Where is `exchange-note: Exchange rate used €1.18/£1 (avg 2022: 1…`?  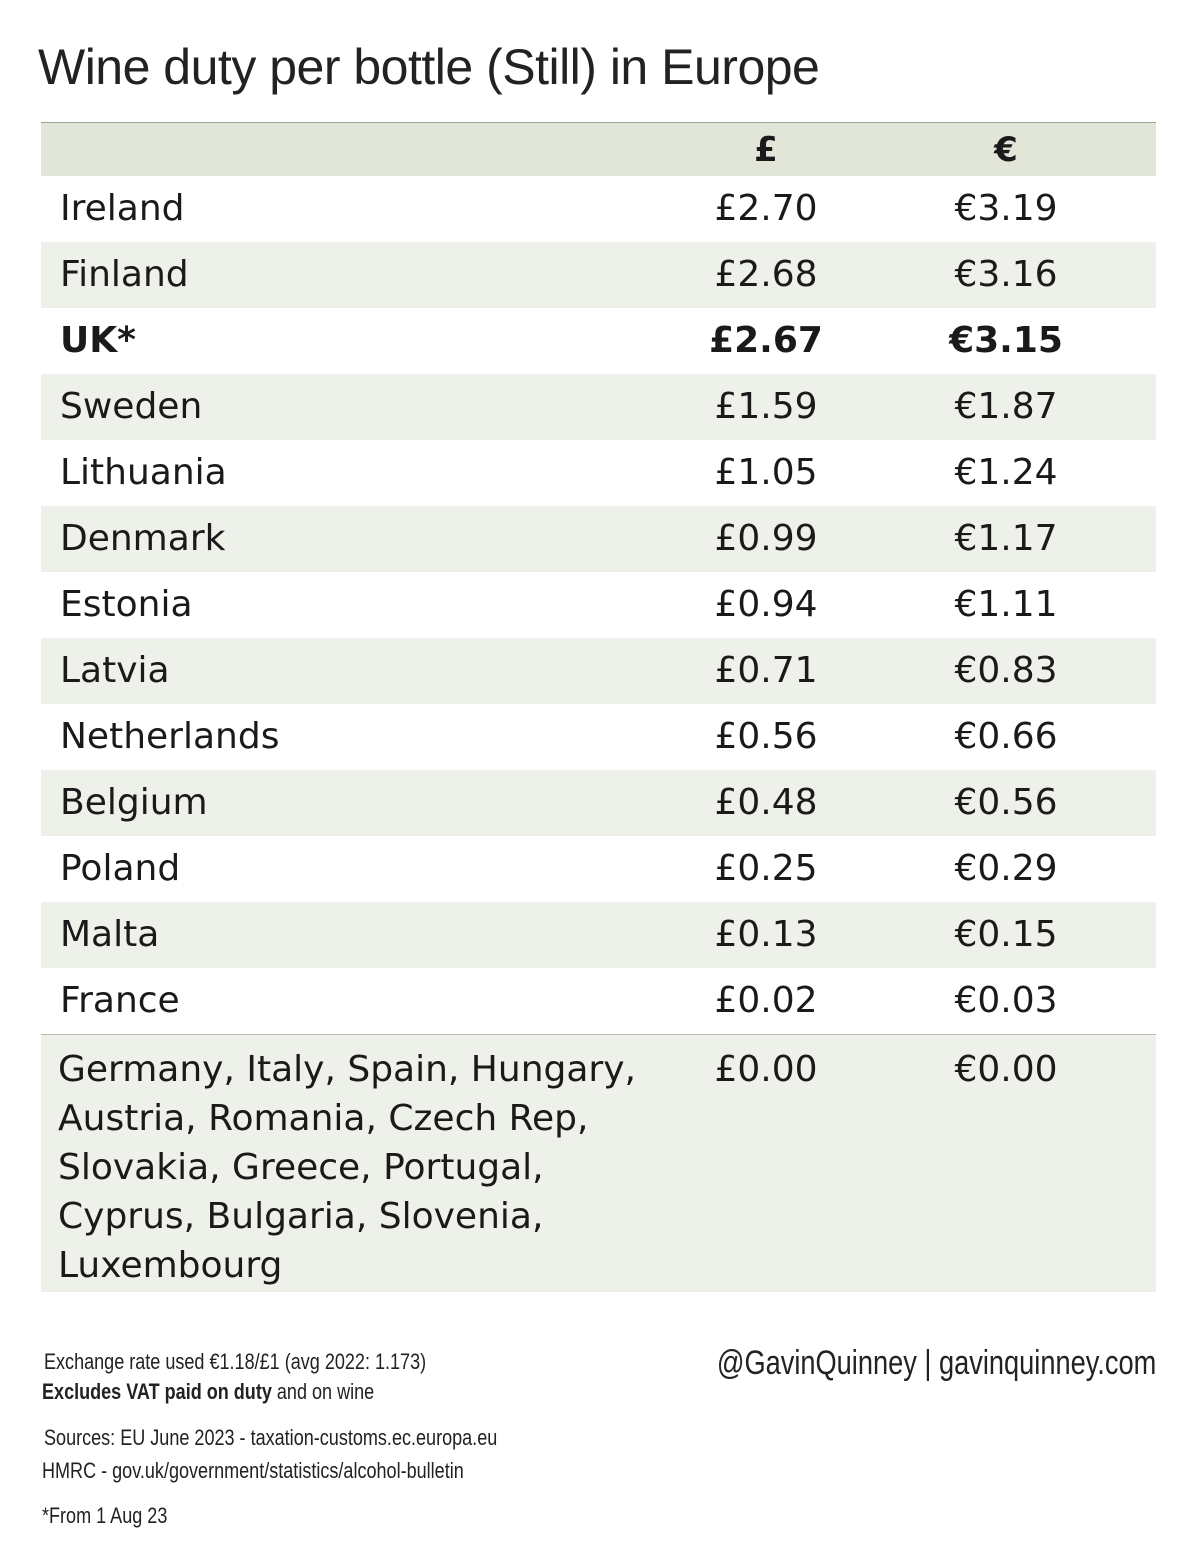 exchange-note: Exchange rate used €1.18/£1 (avg 2022: 1… is located at coordinates (235, 1361).